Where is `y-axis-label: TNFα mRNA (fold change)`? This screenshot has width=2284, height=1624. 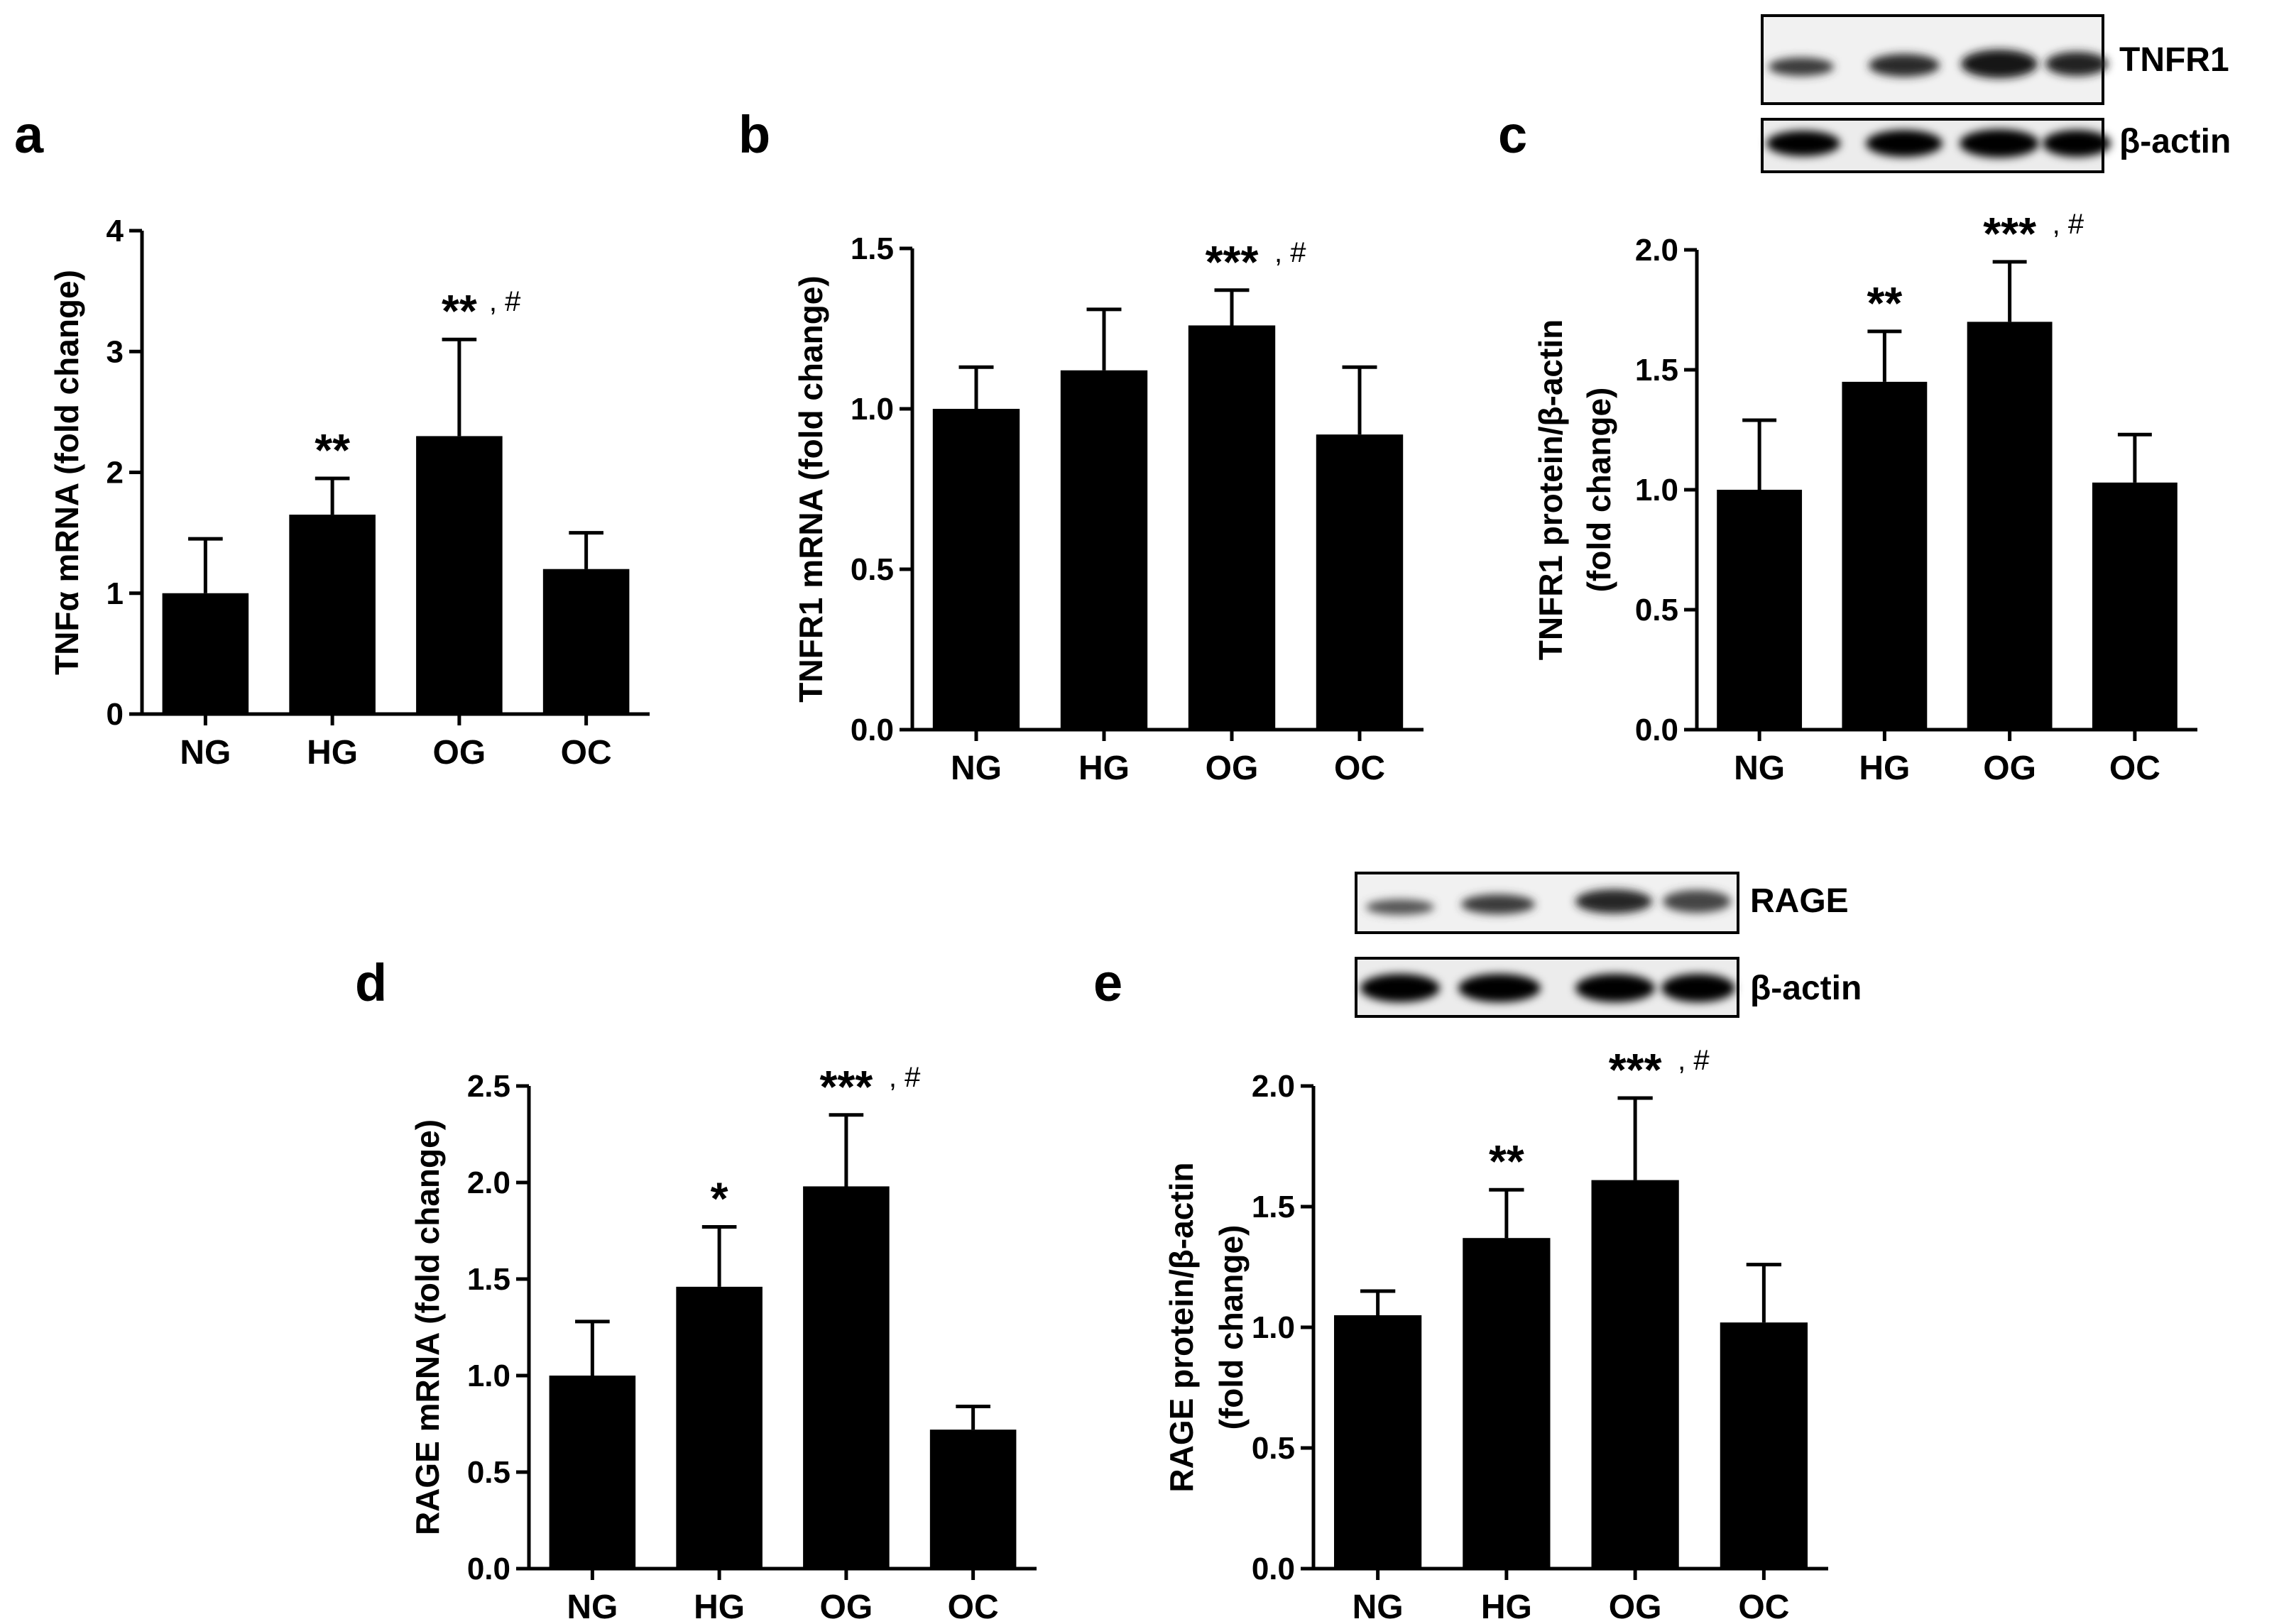
y-axis-label: TNFα mRNA (fold change) is located at coordinates (66, 473).